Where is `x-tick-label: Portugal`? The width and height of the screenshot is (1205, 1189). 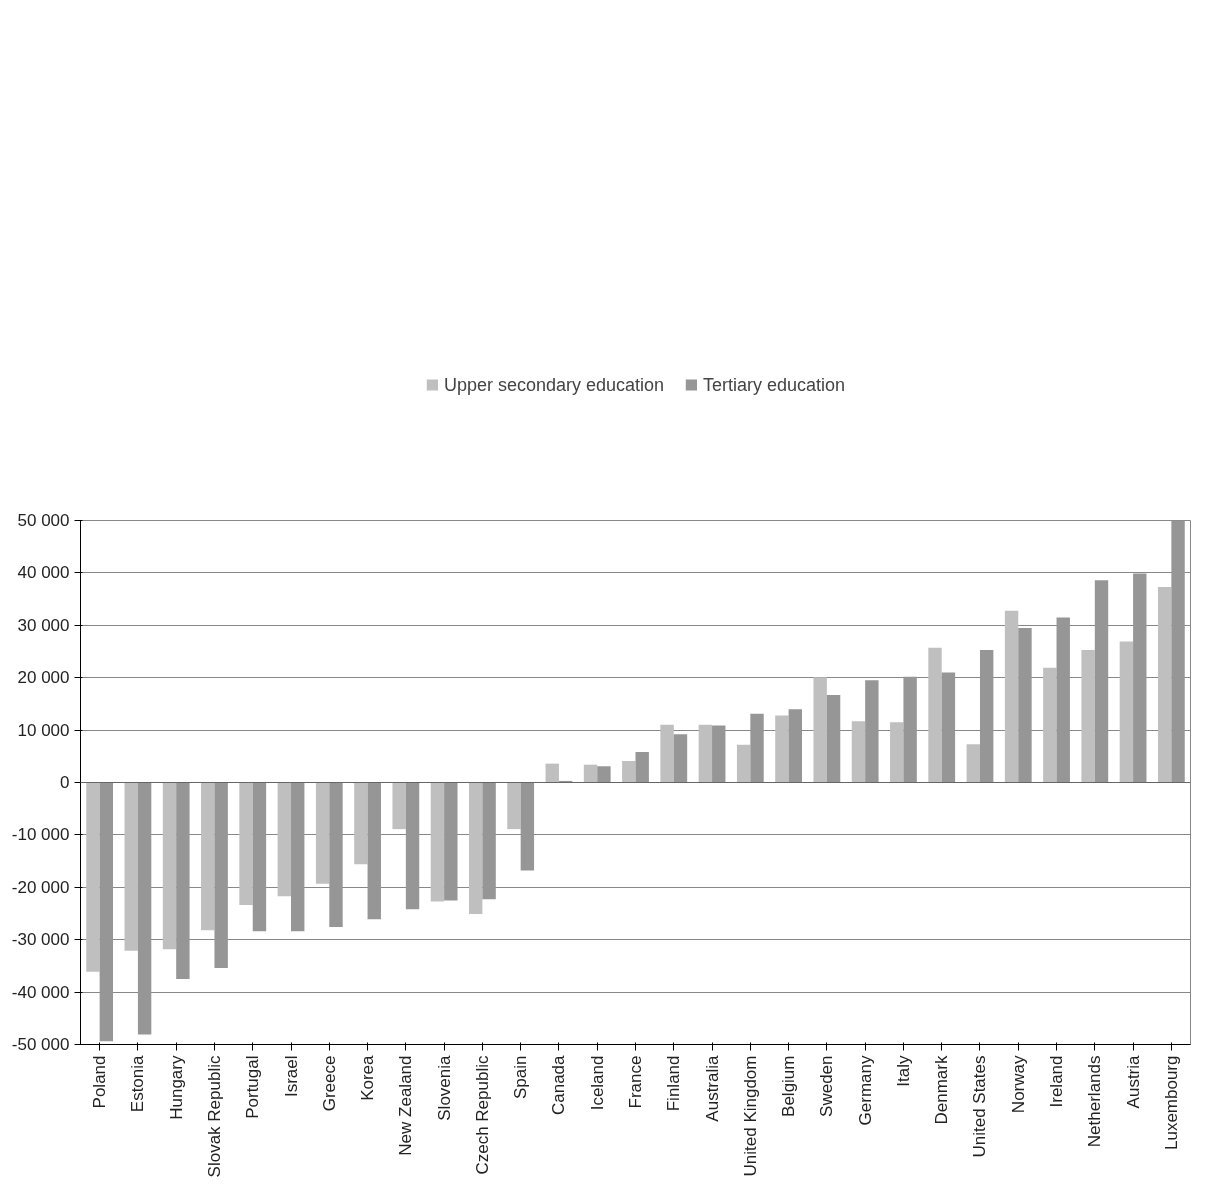
x-tick-label: Portugal is located at coordinates (253, 1087).